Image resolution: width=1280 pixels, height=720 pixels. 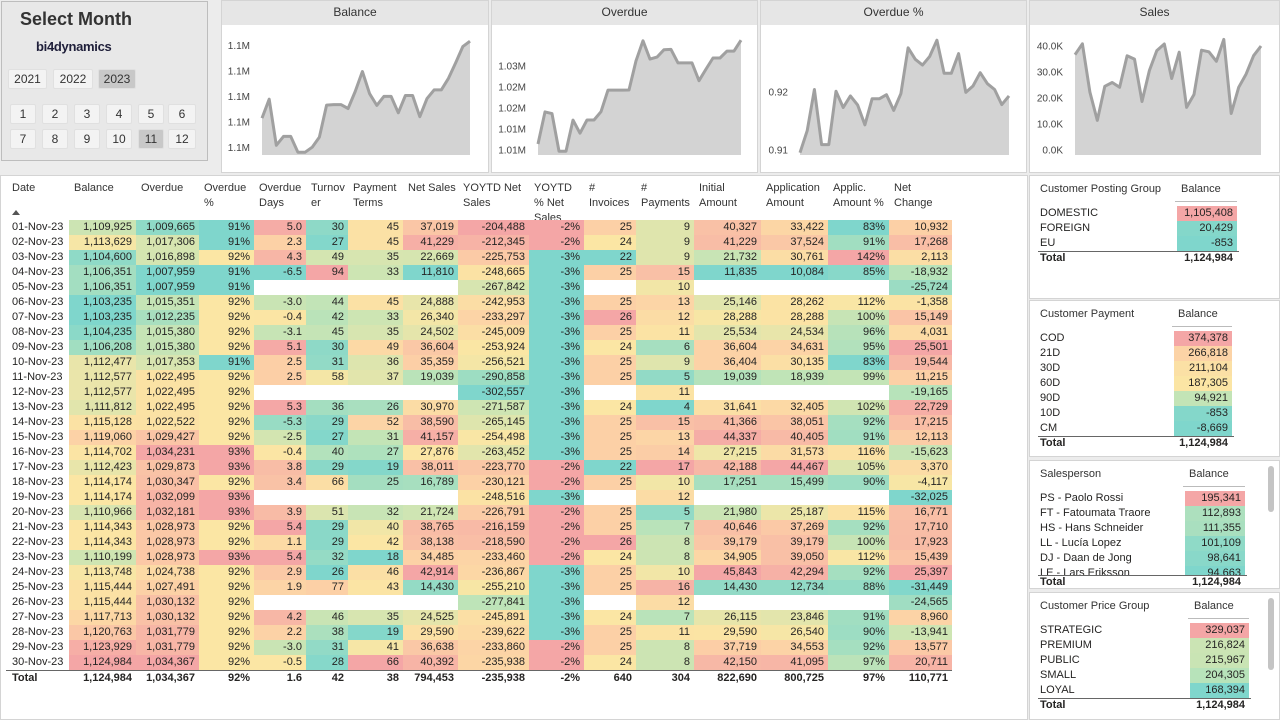 What do you see at coordinates (727, 467) in the screenshot?
I see `table-cell: 42,188` at bounding box center [727, 467].